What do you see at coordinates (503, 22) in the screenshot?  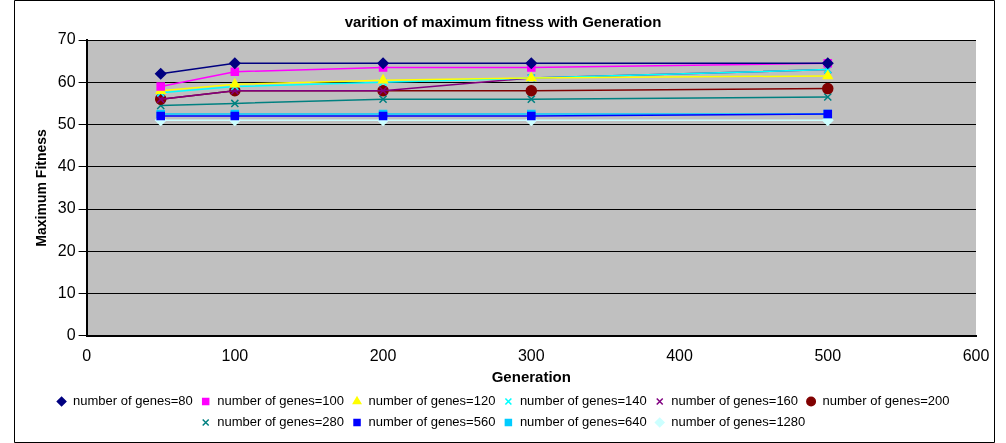 I see `chart-title: varition of maximum fitness with Generation` at bounding box center [503, 22].